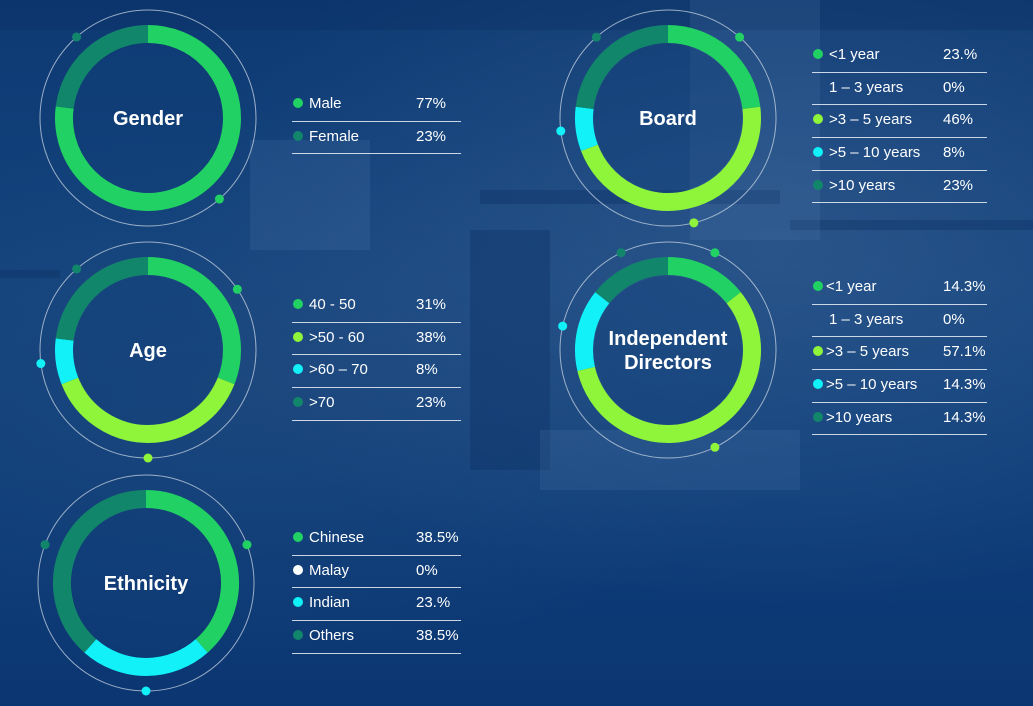 The height and width of the screenshot is (706, 1033). What do you see at coordinates (376, 572) in the screenshot?
I see `legend-row-malay: Malay 0%` at bounding box center [376, 572].